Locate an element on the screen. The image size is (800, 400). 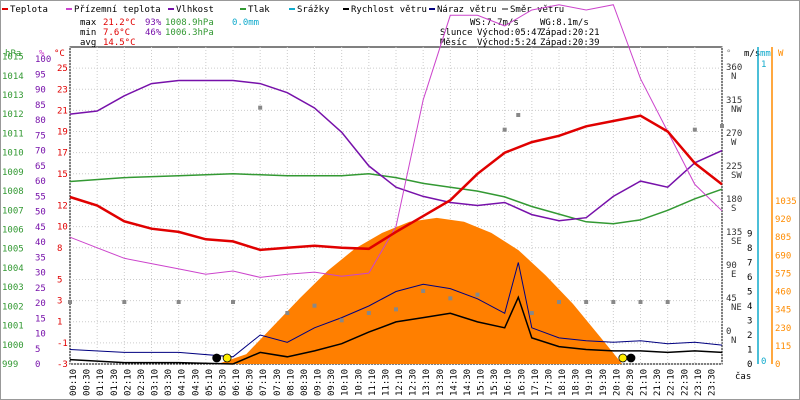
pressure-tick: 999 is located at coordinates (10, 365).